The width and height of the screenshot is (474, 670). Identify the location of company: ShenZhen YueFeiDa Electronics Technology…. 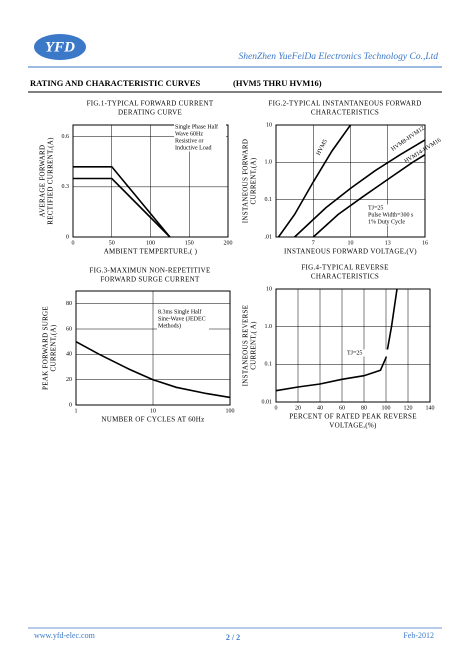
(339, 57).